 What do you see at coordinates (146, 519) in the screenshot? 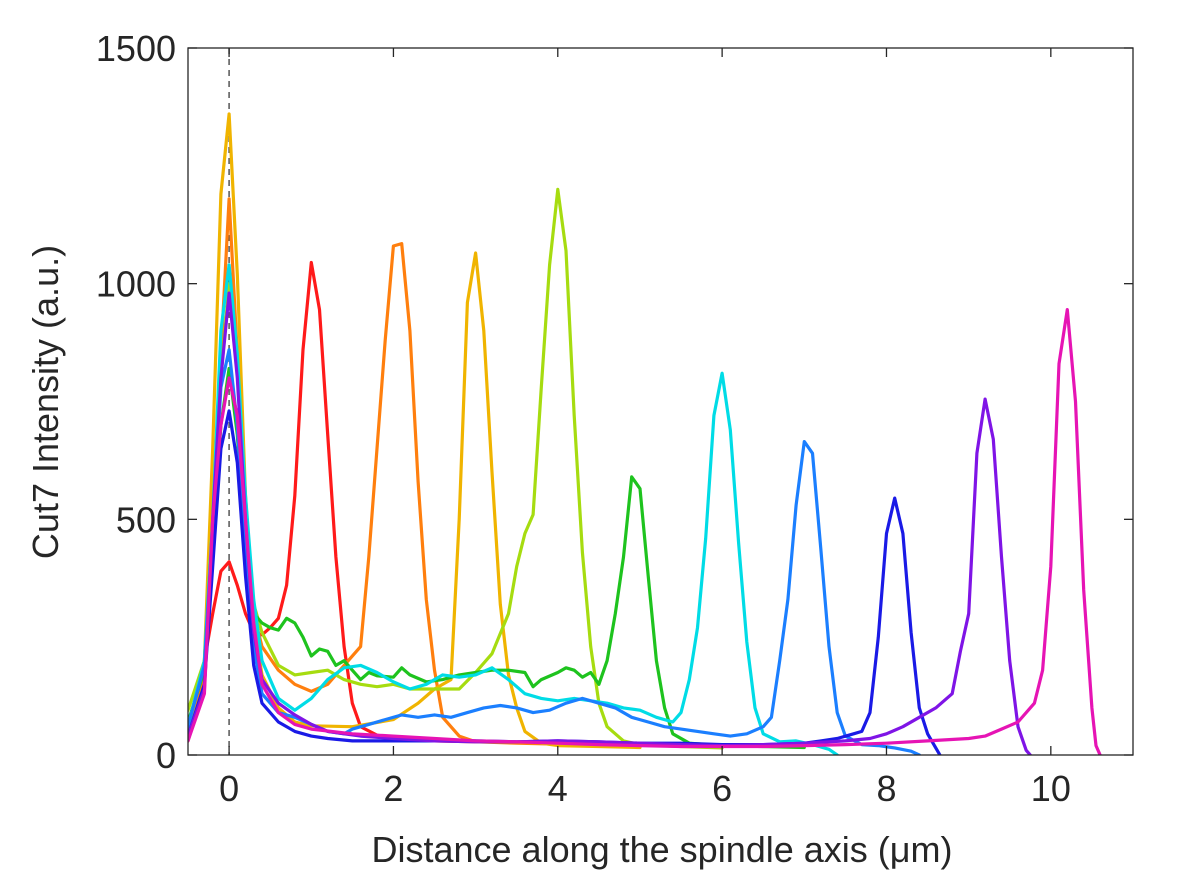
I see `y-tick-label: 500` at bounding box center [146, 519].